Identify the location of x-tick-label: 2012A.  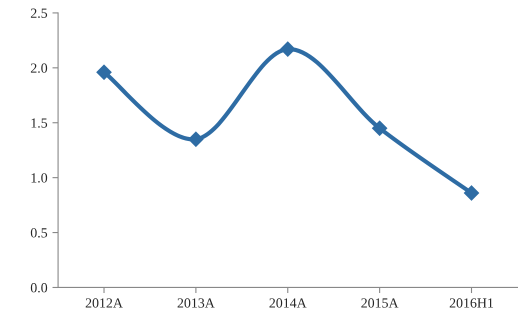
(104, 303).